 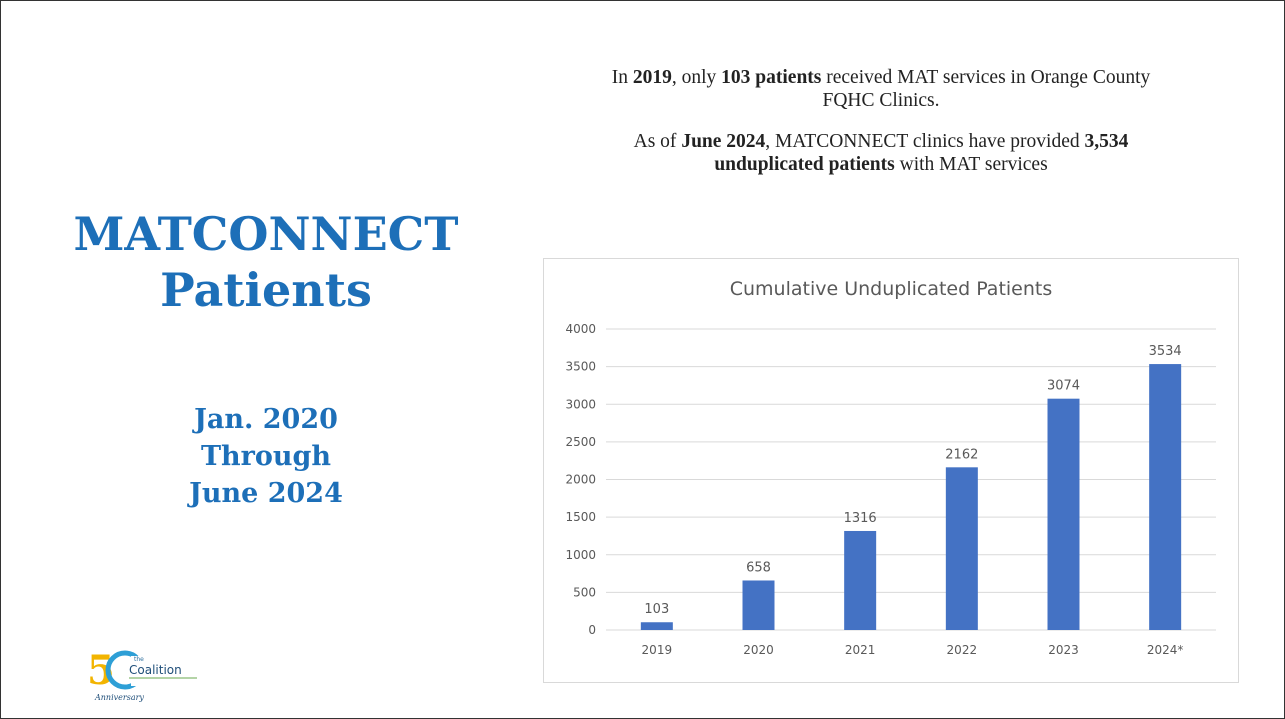 I want to click on y-axis-ticks: 0 500 1000 1500 2000 2500 3000 3500 4000, so click(x=580, y=479).